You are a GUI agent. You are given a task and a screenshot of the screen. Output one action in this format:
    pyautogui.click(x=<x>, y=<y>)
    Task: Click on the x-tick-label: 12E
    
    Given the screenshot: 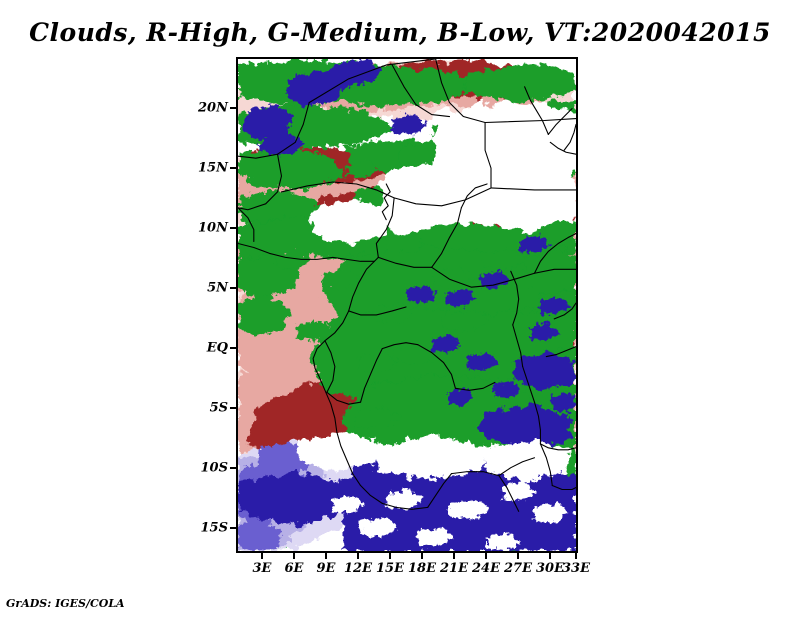 What is the action you would take?
    pyautogui.click(x=358, y=568)
    